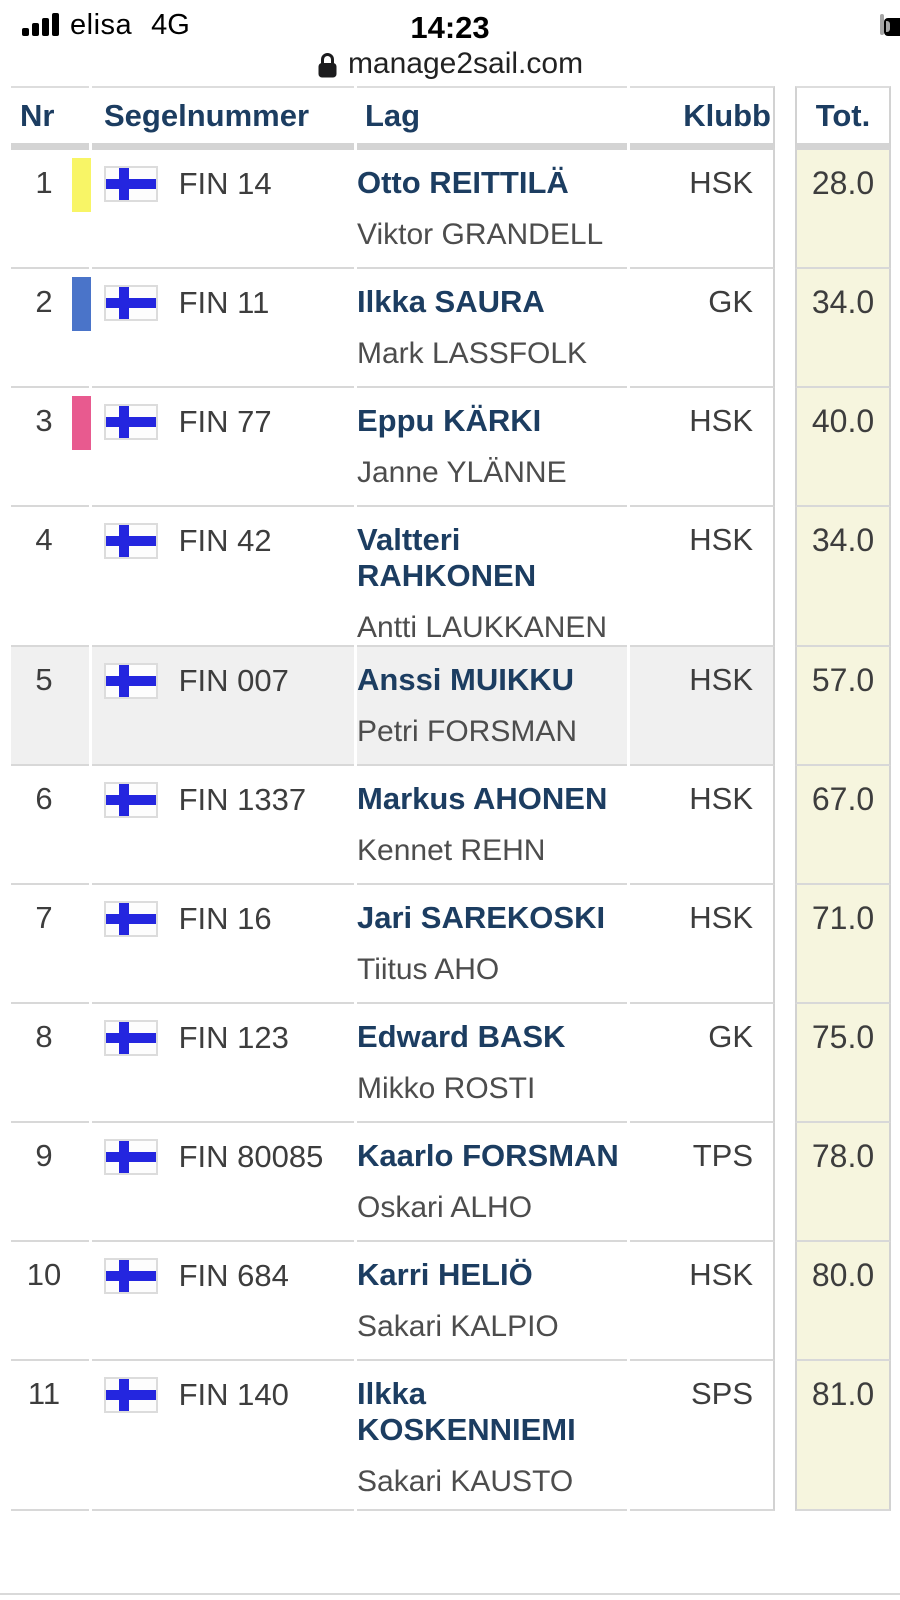  I want to click on sail-number: FIN 42, so click(225, 540).